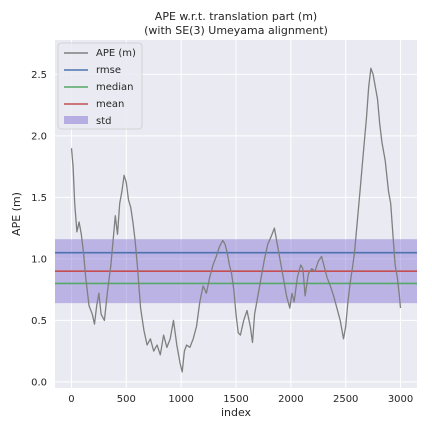  Describe the element at coordinates (39, 229) in the screenshot. I see `y-tick-labels: 0.0 0.5 1.0 1.5 2.0 2.5` at that location.